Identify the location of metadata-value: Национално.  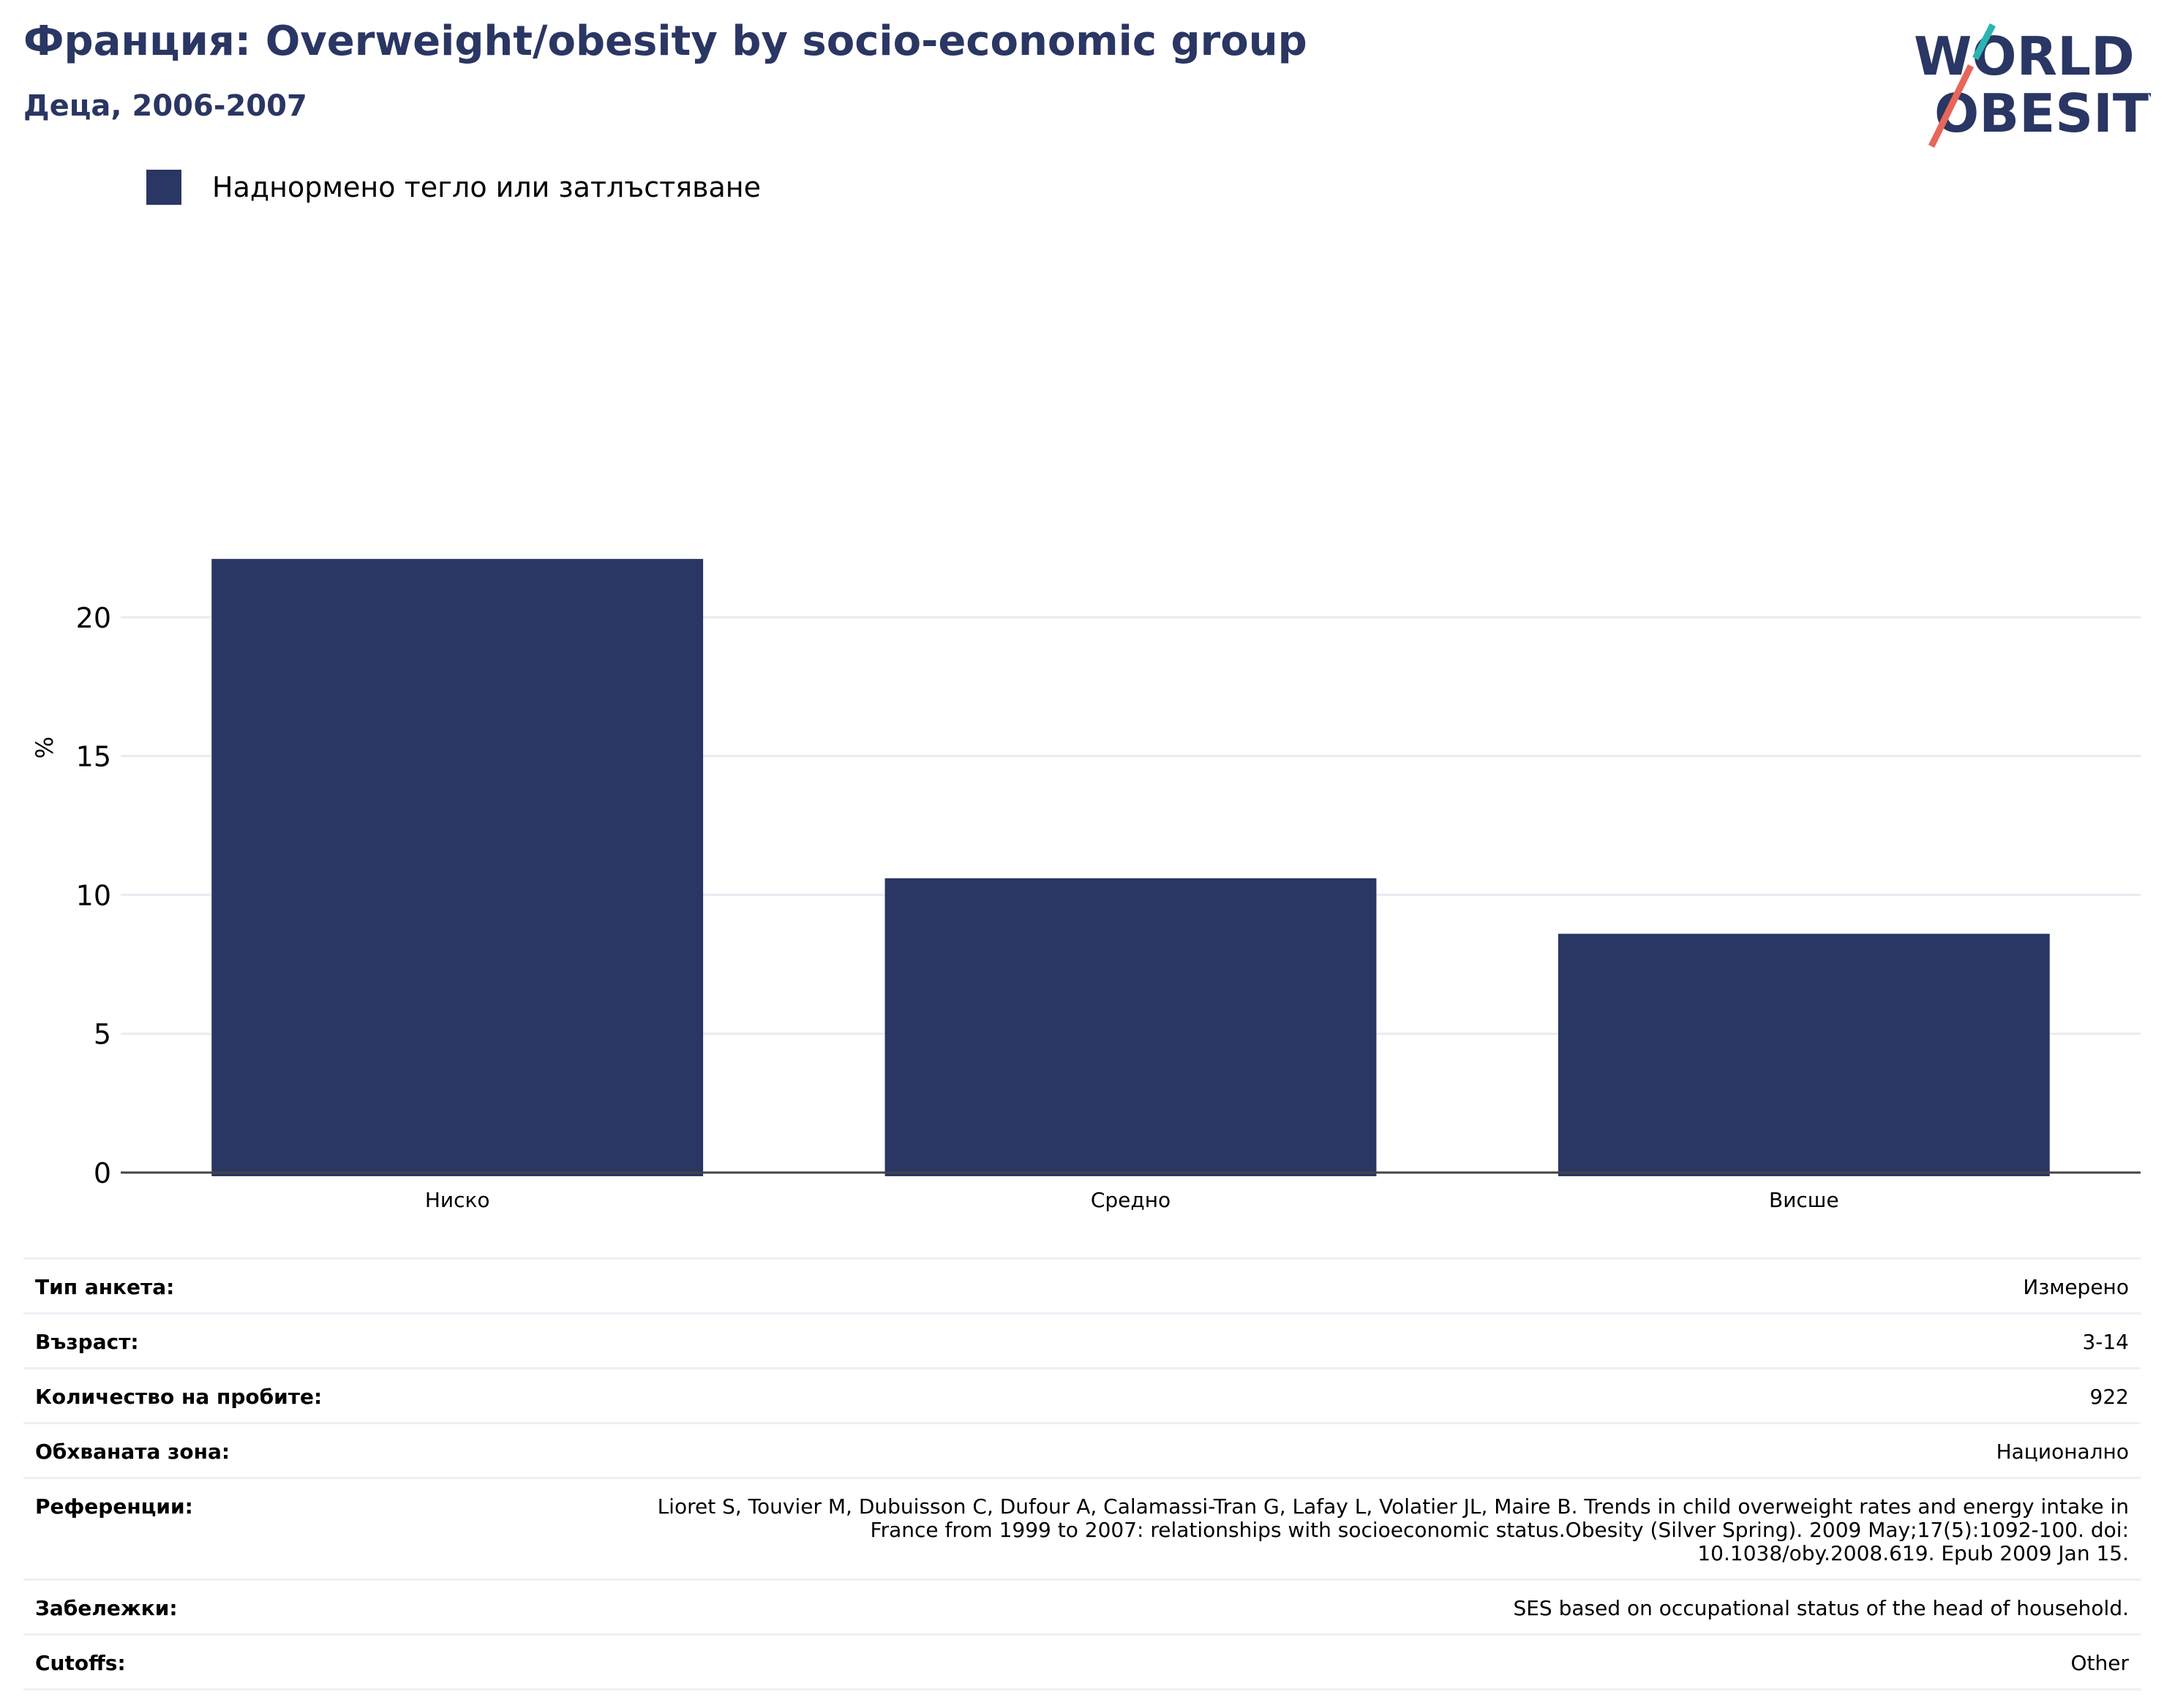
(2062, 1452).